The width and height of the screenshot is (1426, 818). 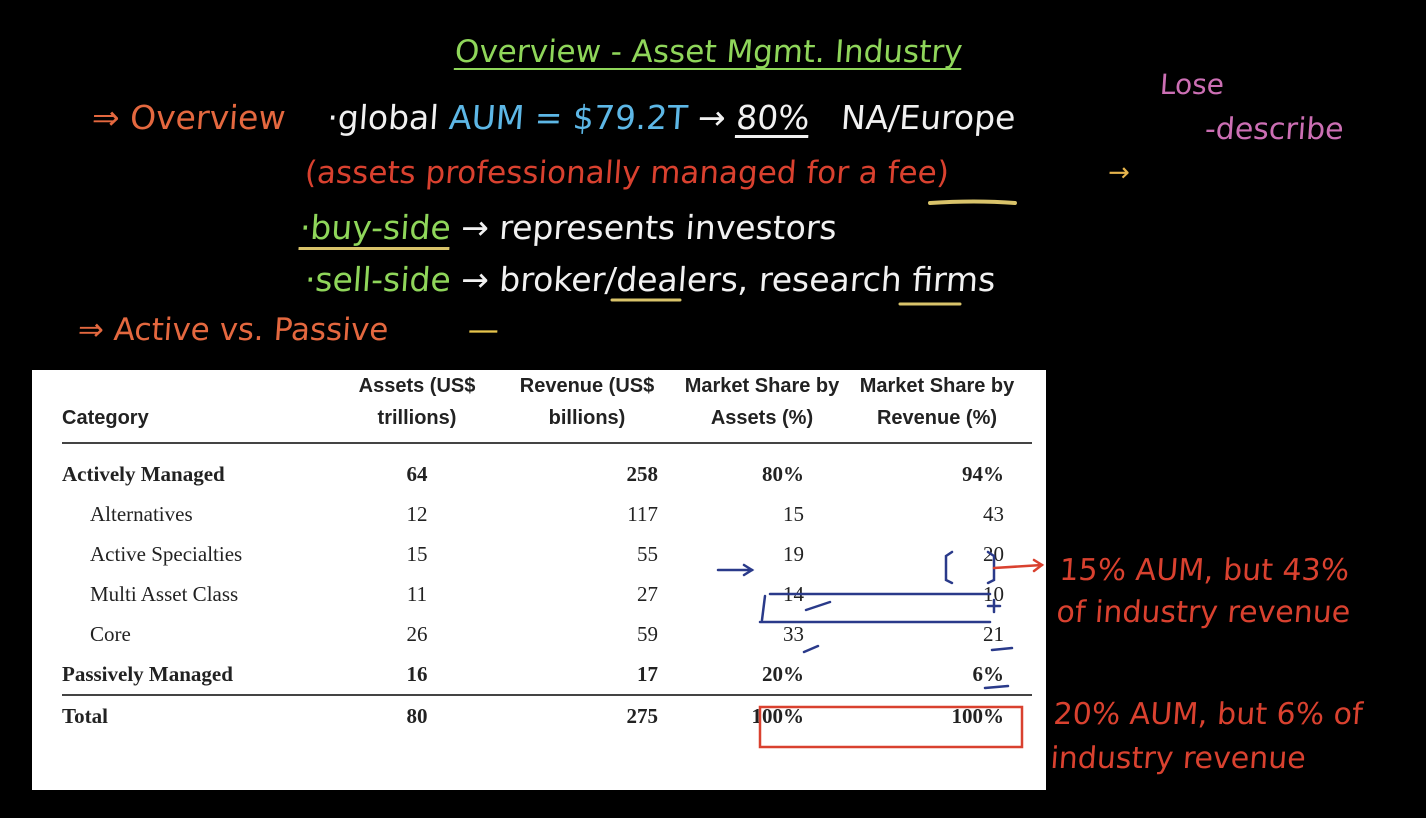 What do you see at coordinates (417, 553) in the screenshot?
I see `assets-cell: 15` at bounding box center [417, 553].